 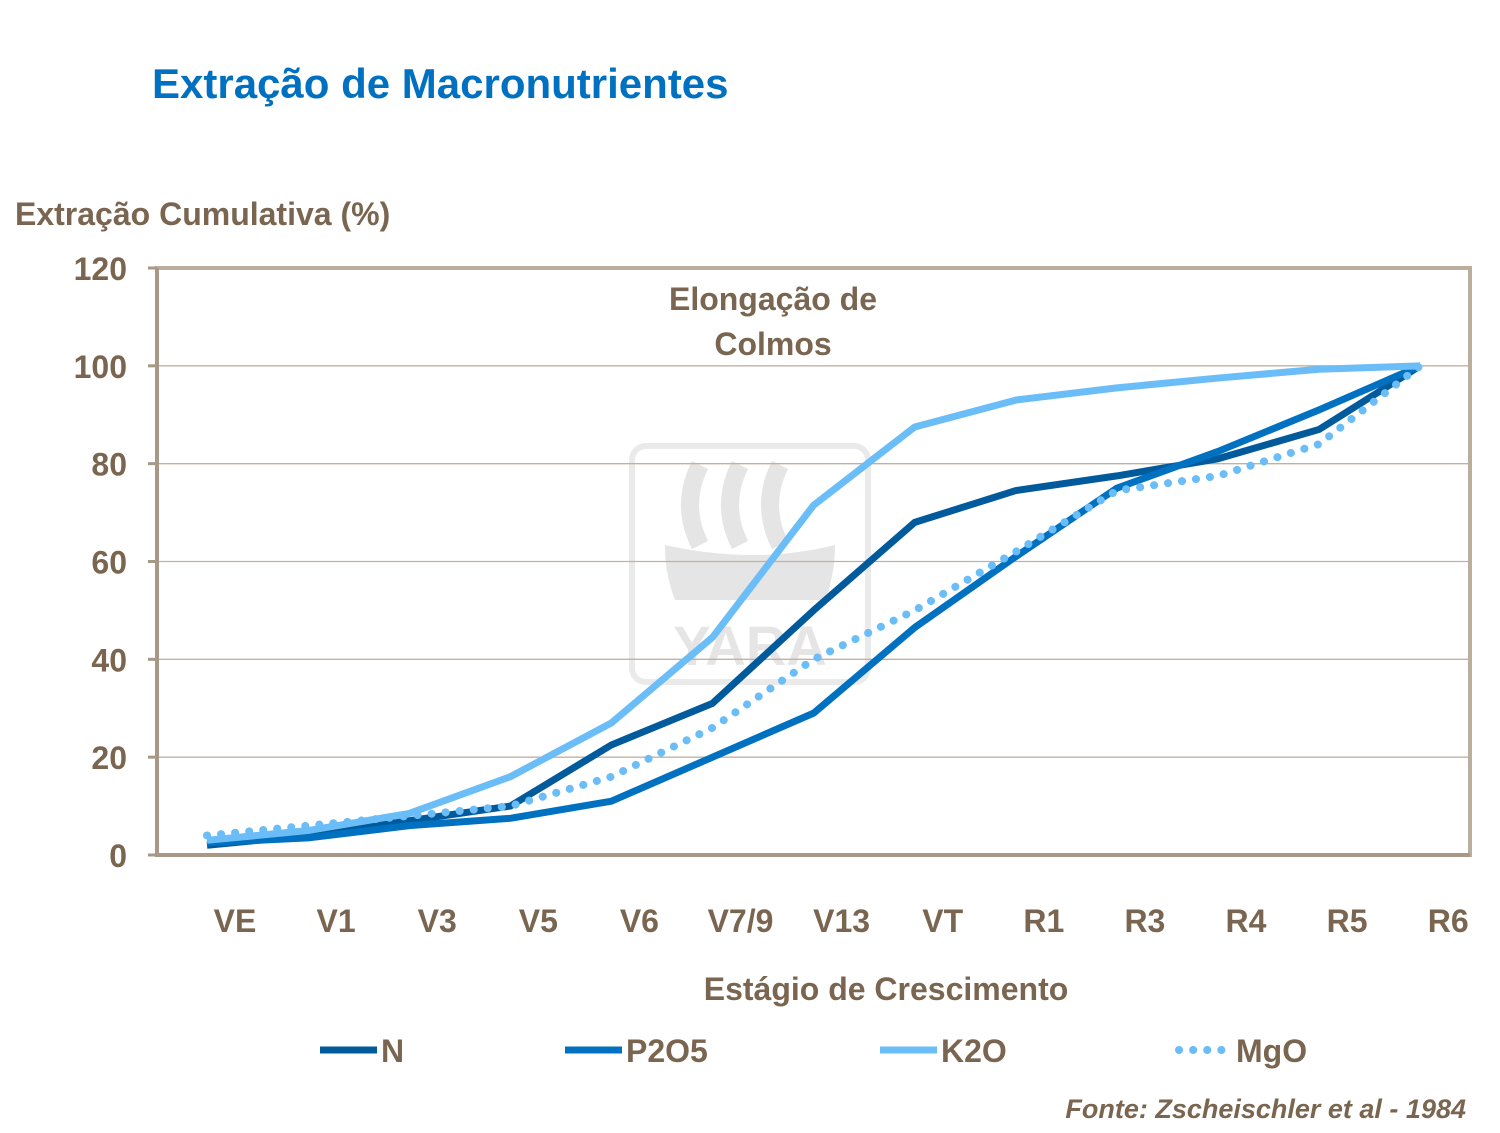 I want to click on x-tick-label: R3, so click(x=1144, y=921).